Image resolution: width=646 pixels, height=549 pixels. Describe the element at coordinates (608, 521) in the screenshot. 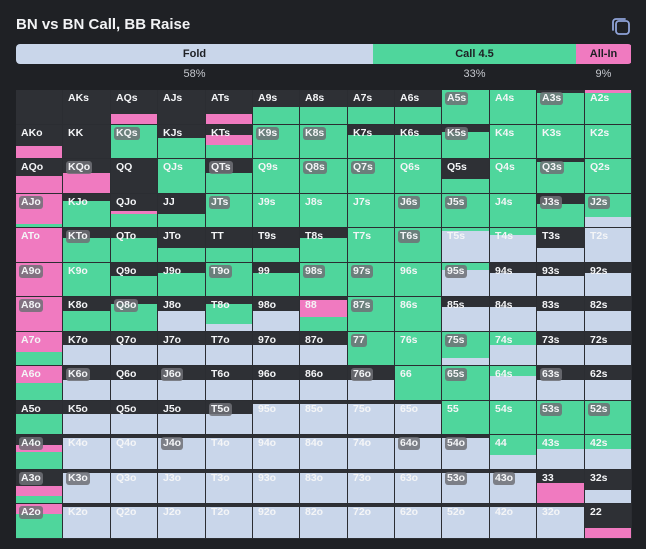

I see `hand-cell-22: 22` at that location.